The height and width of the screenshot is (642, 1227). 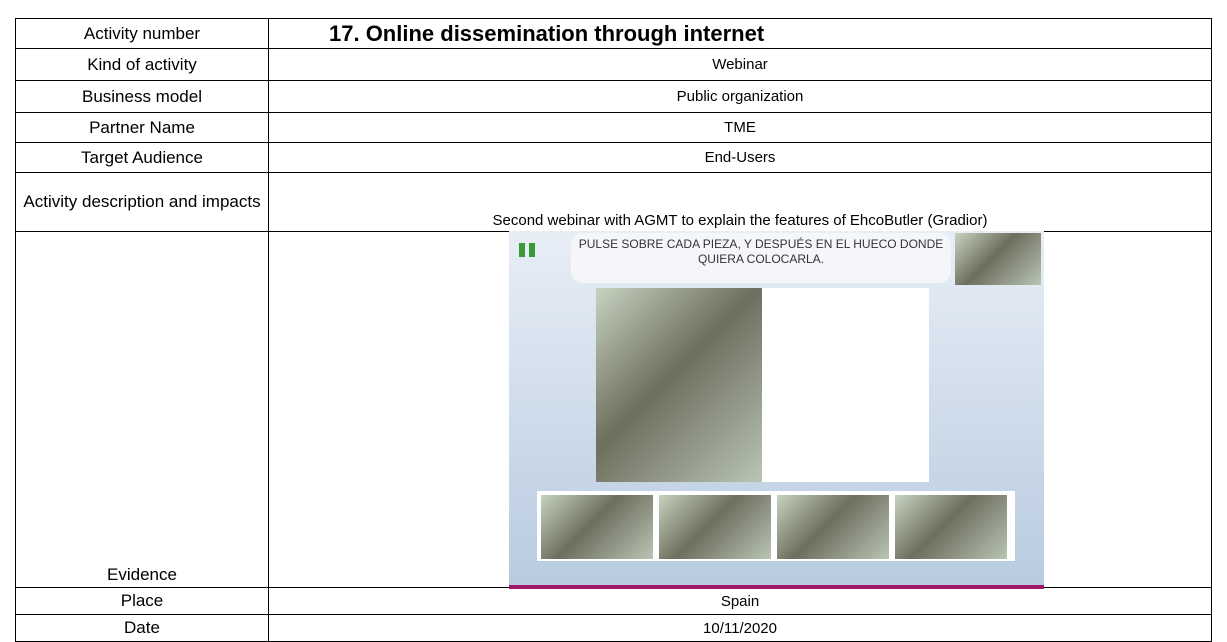 What do you see at coordinates (142, 202) in the screenshot?
I see `label-cell: Activity description and impacts` at bounding box center [142, 202].